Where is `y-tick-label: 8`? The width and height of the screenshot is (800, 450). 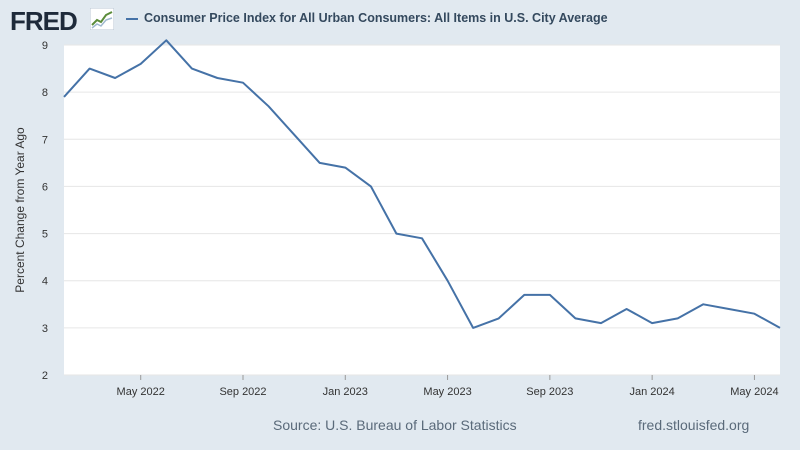 y-tick-label: 8 is located at coordinates (45, 93).